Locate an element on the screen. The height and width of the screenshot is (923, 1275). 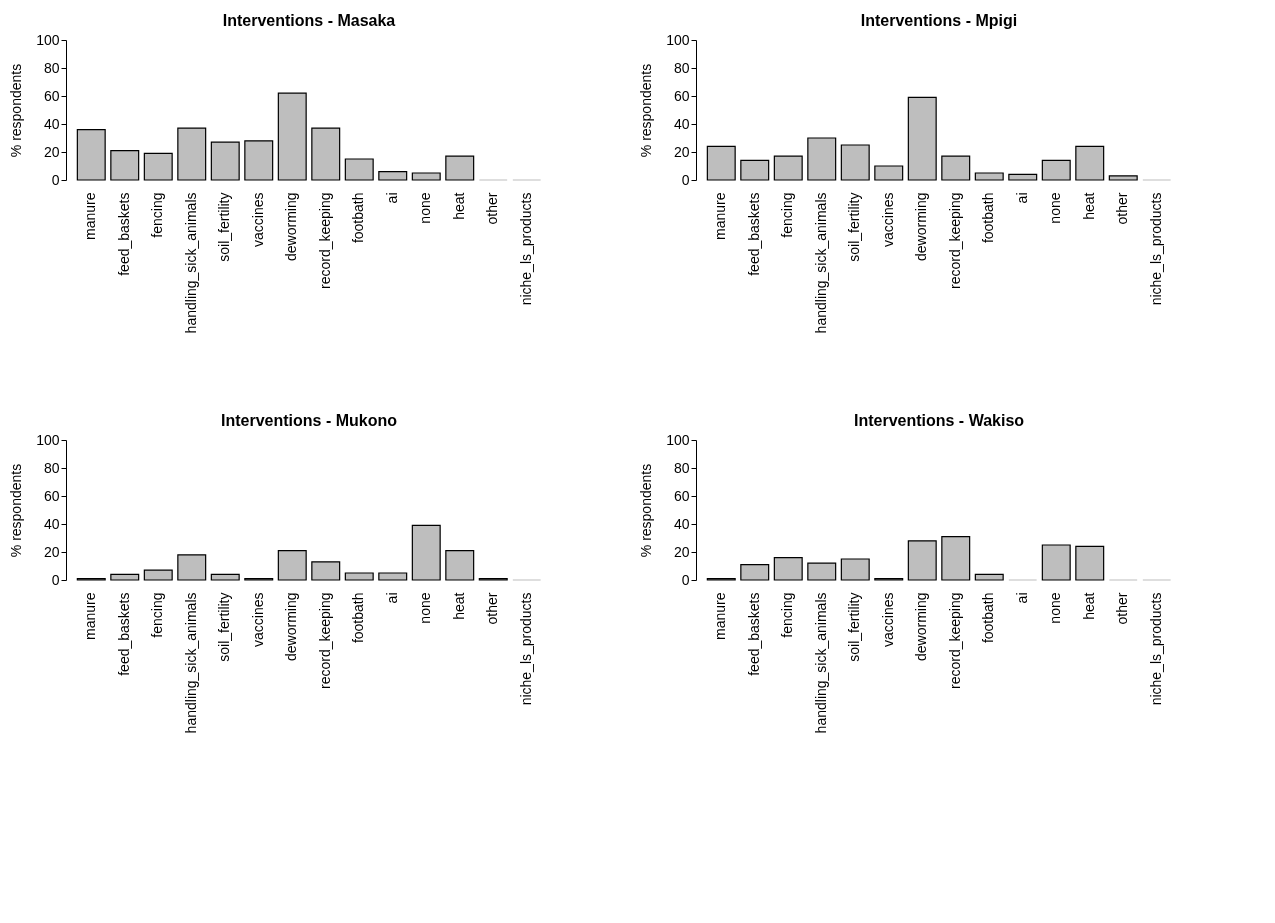
chart-title: Interventions - Masaka is located at coordinates (309, 20).